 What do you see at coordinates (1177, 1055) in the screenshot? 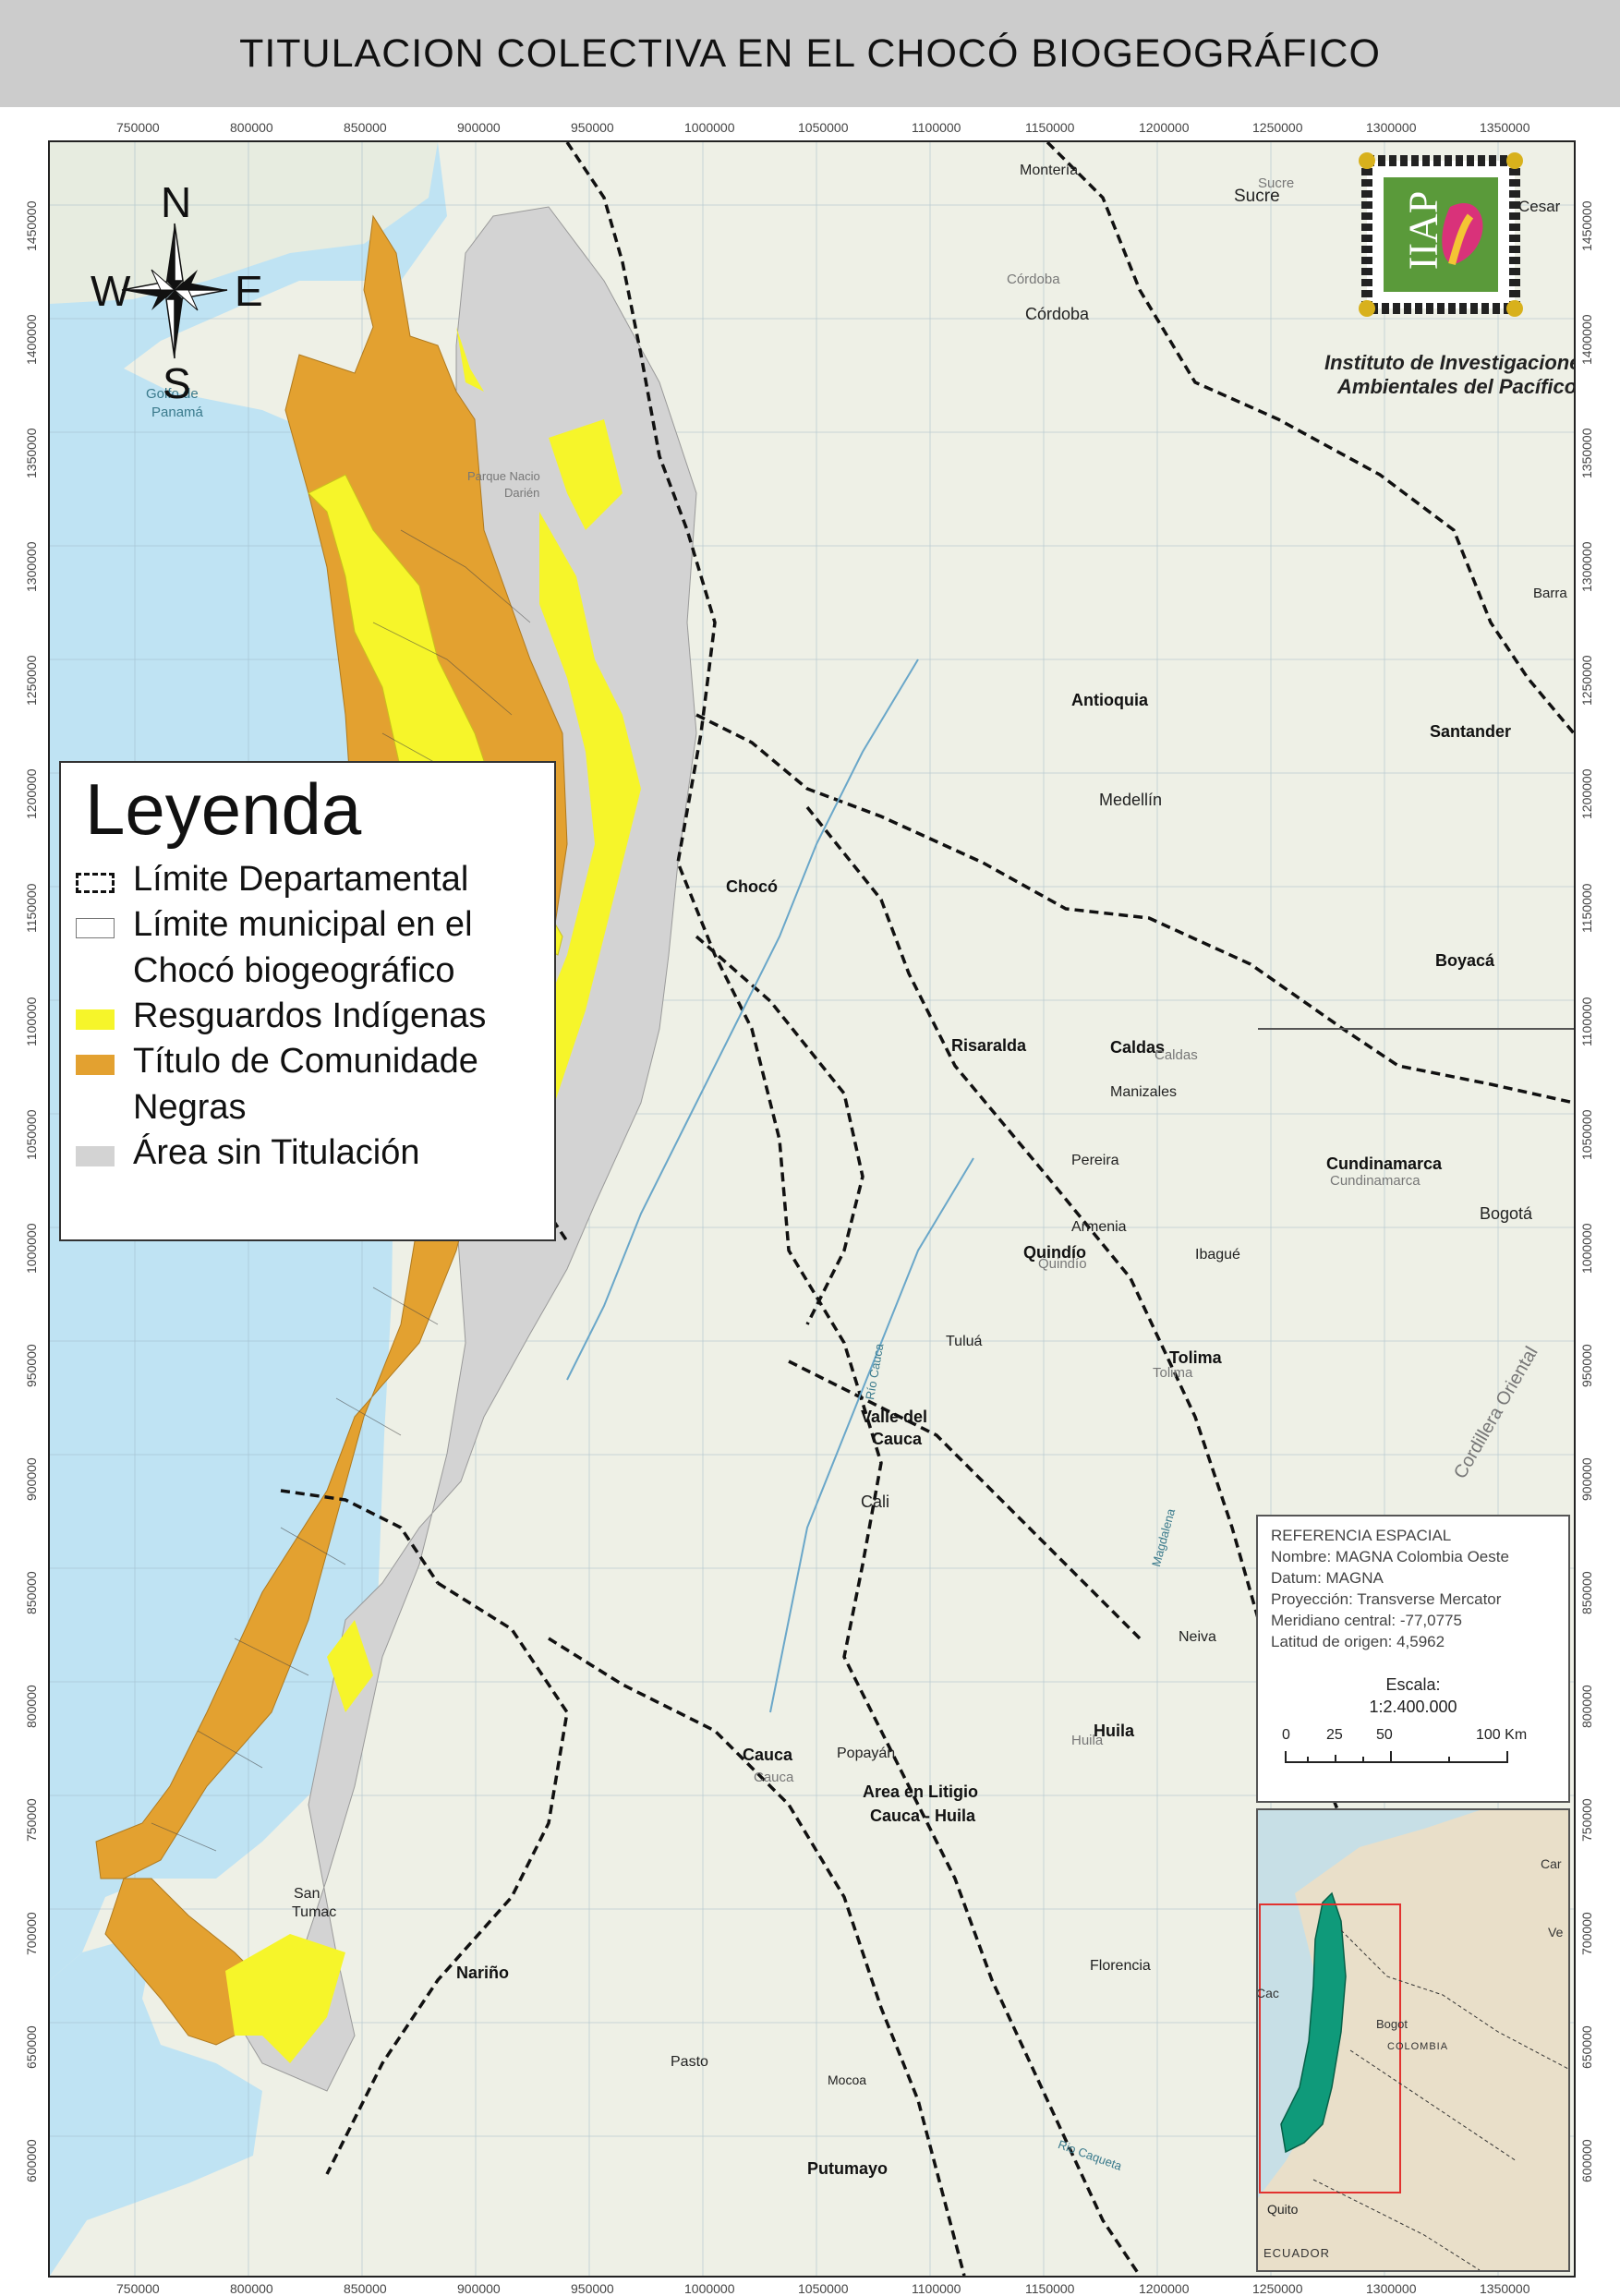
I see `place-caldas-grey: Caldas` at bounding box center [1177, 1055].